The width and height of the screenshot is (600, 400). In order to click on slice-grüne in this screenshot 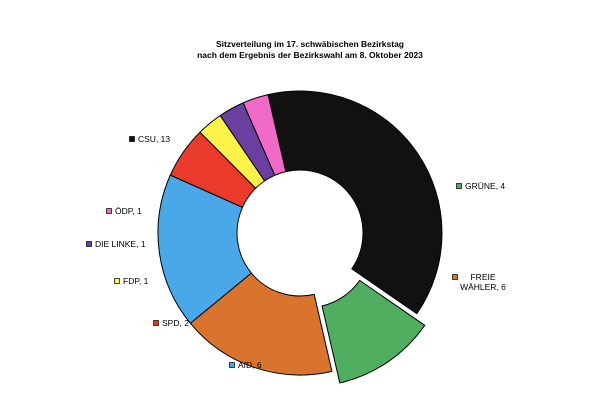, I will do `click(373, 331)`.